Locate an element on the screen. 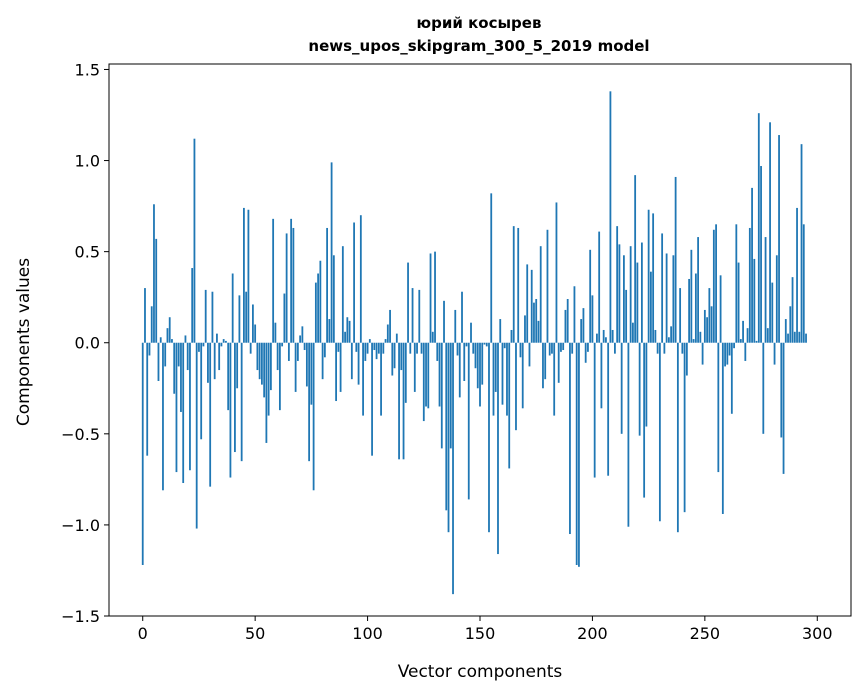 This screenshot has height=696, width=867. y-tick-label: 0.5 is located at coordinates (87, 252).